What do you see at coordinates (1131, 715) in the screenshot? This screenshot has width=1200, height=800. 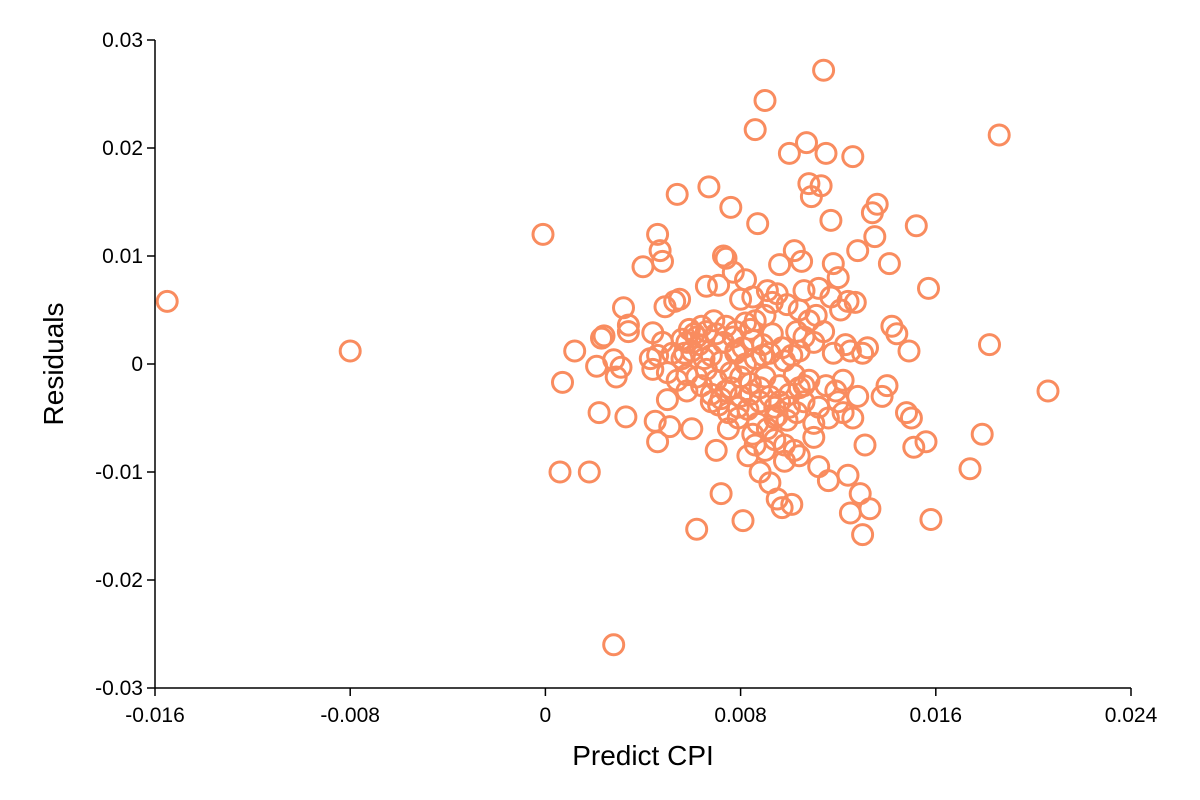 I see `x-tick-label: 0.024` at bounding box center [1131, 715].